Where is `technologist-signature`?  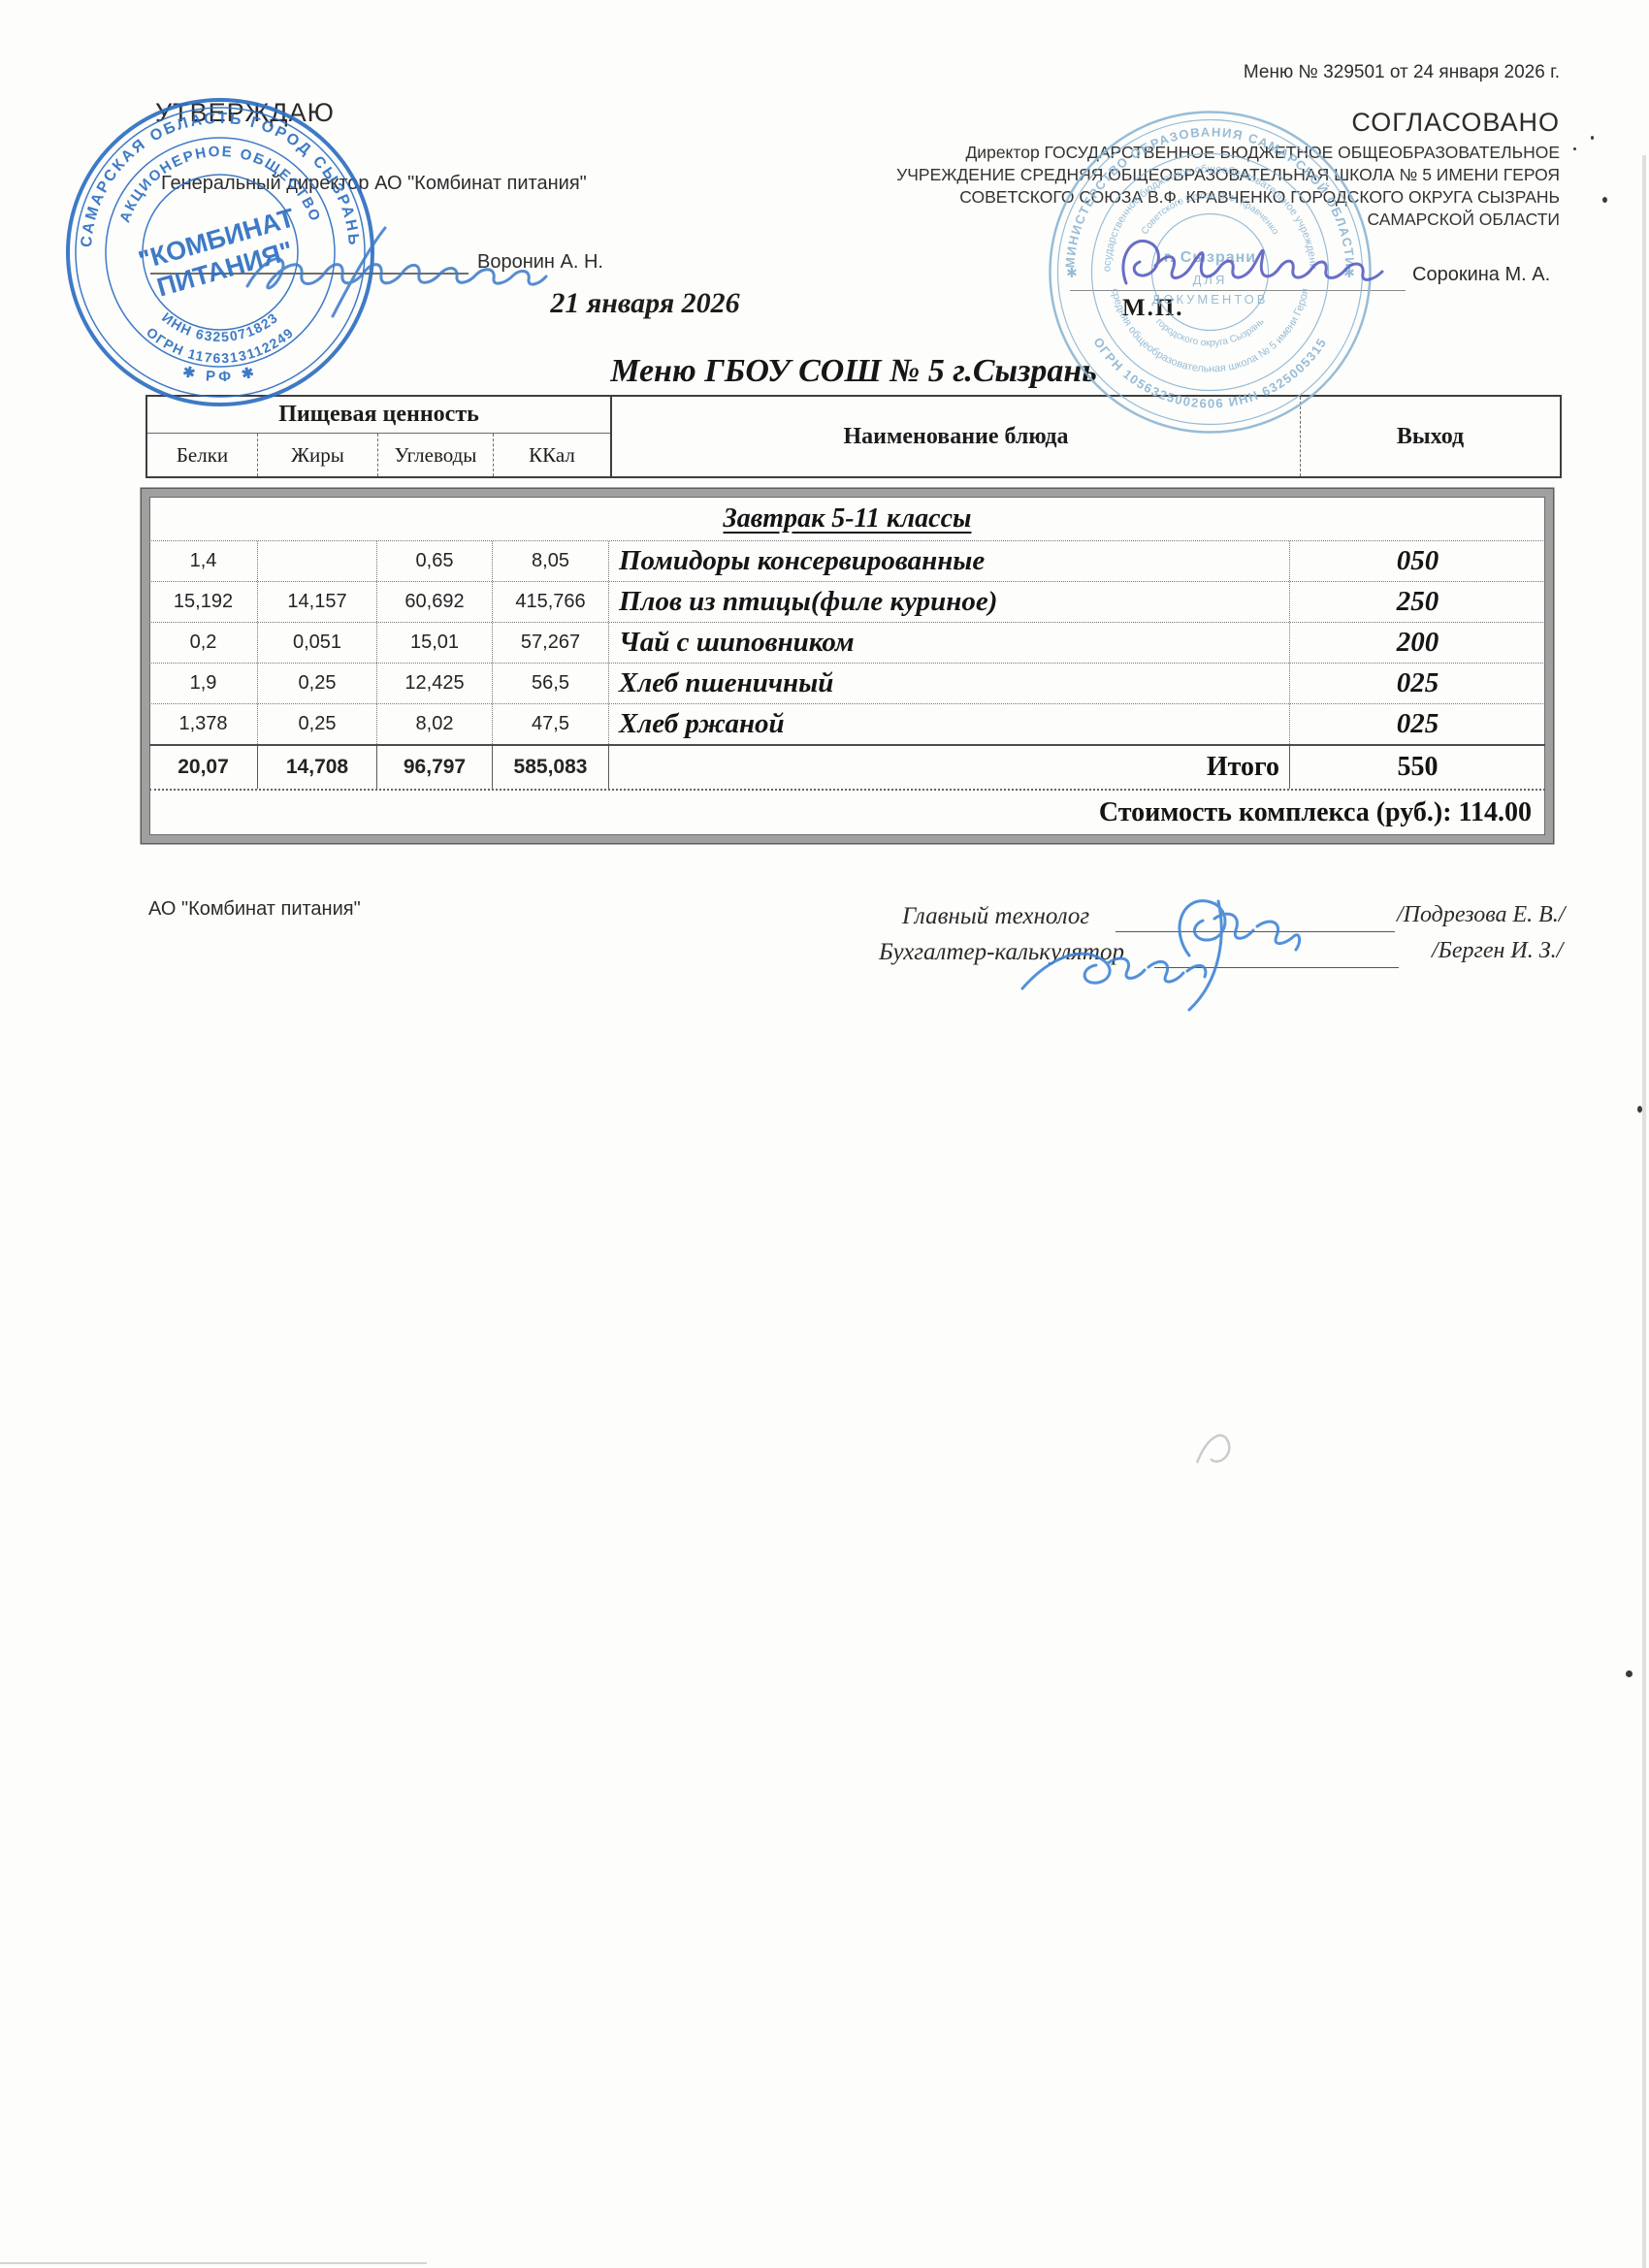 technologist-signature is located at coordinates (1240, 928).